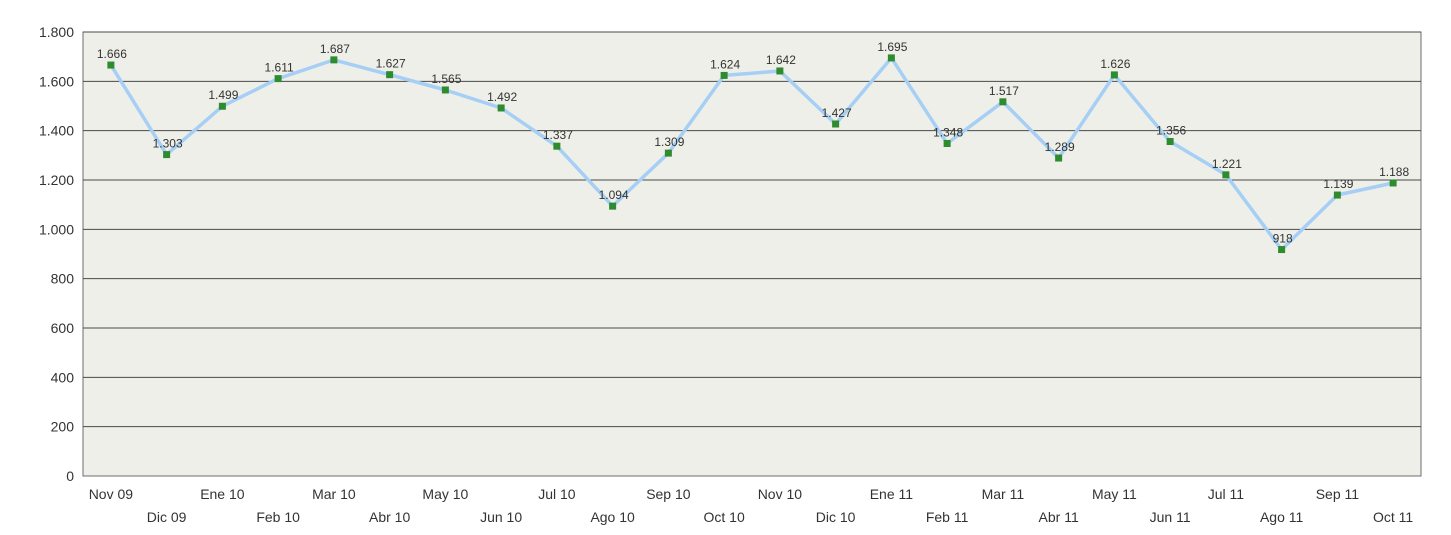 The height and width of the screenshot is (535, 1451). Describe the element at coordinates (334, 494) in the screenshot. I see `x-tick-label: Mar 10` at that location.